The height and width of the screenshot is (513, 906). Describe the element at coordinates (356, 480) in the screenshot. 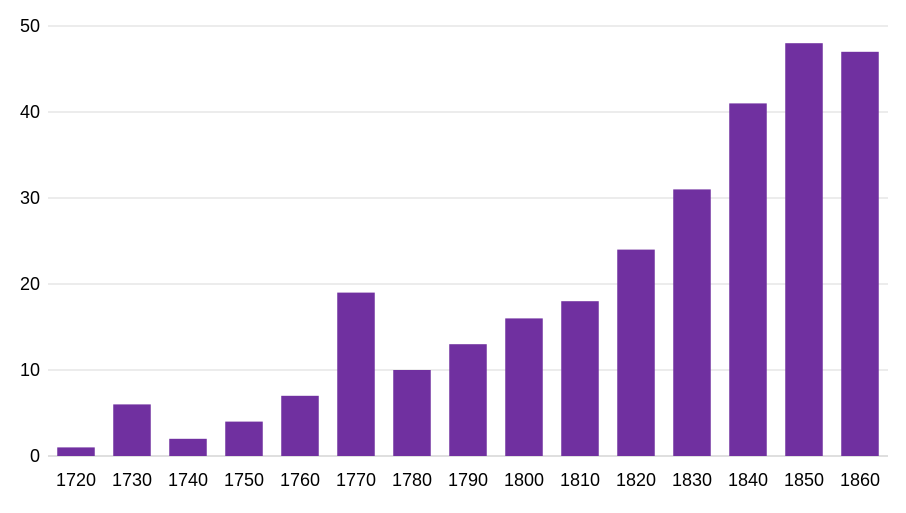

I see `x-tick-label: 1770` at that location.